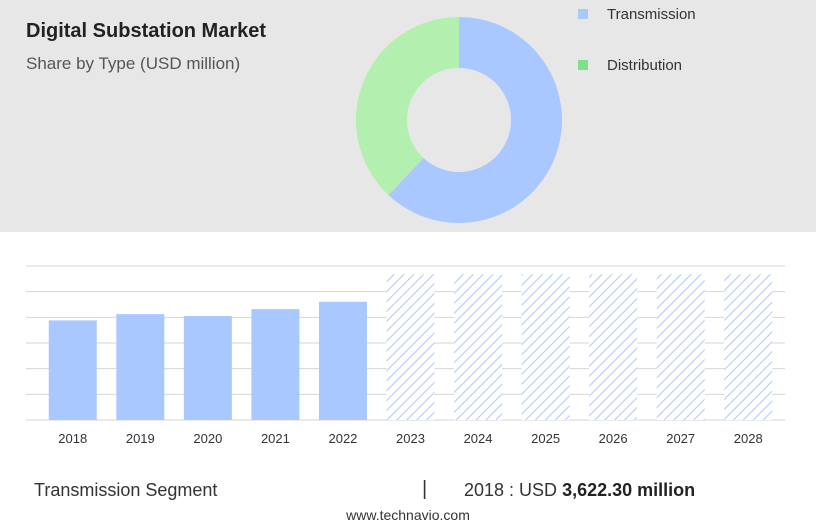 This screenshot has width=816, height=527. What do you see at coordinates (342, 360) in the screenshot?
I see `bar-2022` at bounding box center [342, 360].